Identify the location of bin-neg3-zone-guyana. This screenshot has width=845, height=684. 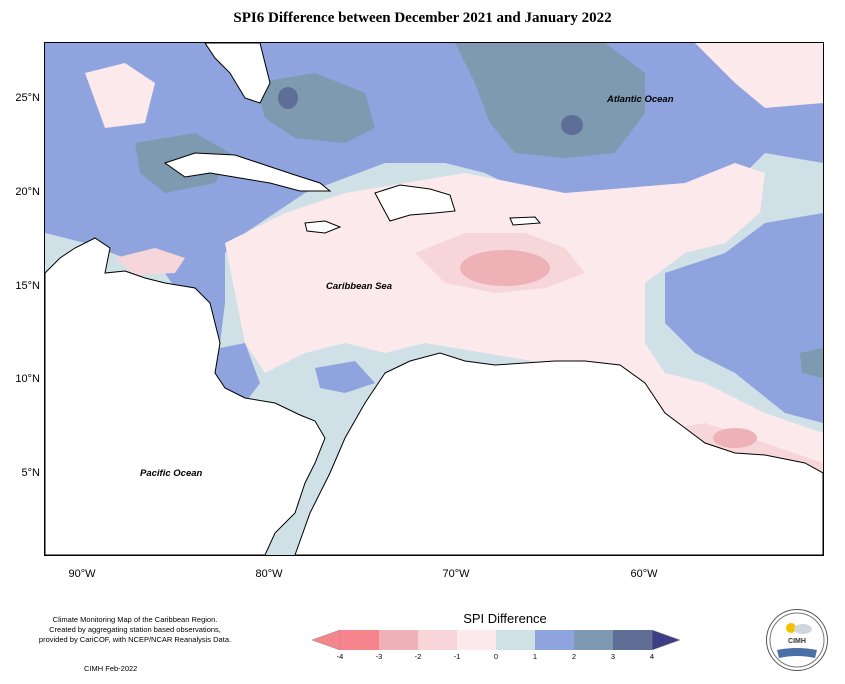
(735, 438).